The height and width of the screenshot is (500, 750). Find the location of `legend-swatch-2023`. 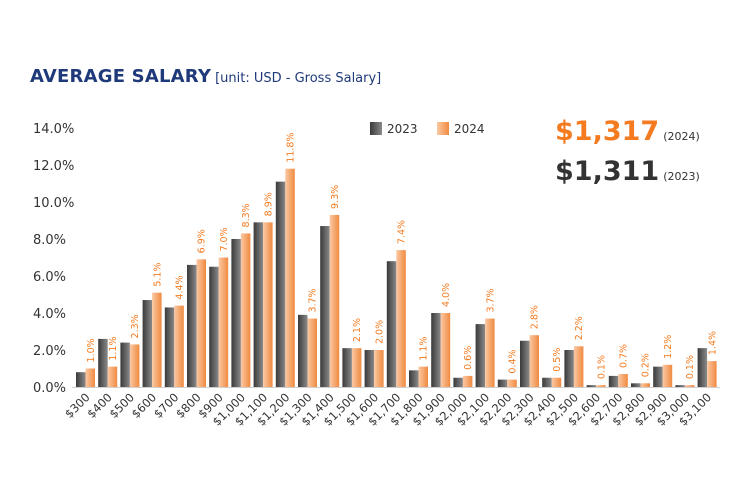

legend-swatch-2023 is located at coordinates (376, 128).